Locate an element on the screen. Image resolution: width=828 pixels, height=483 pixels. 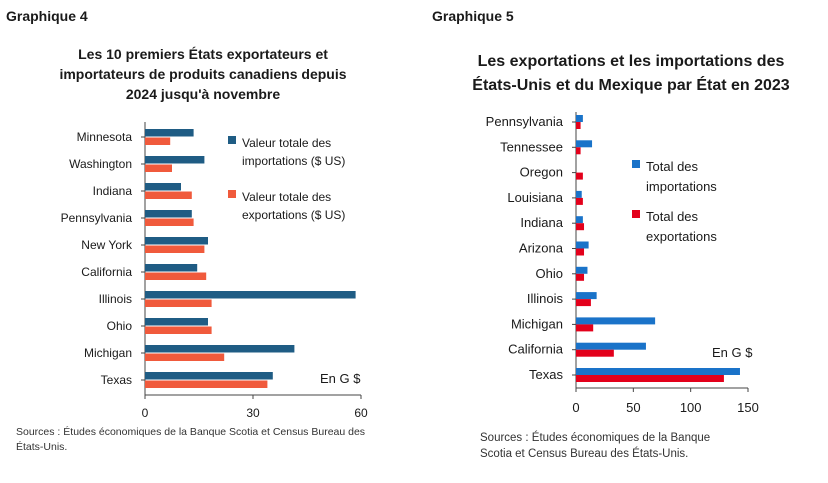
chart5-category-label: Tennessee is located at coordinates (531, 146).